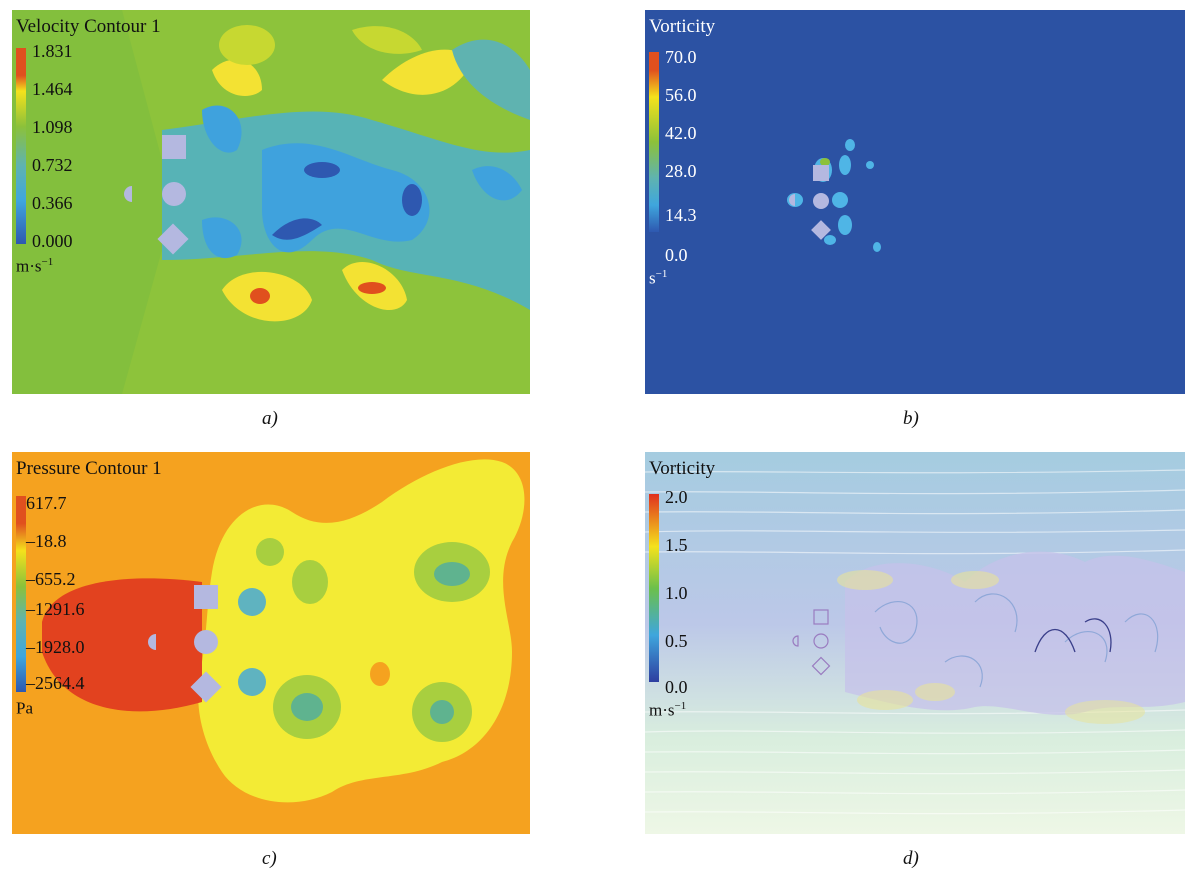 Image resolution: width=1200 pixels, height=870 pixels. What do you see at coordinates (52, 241) in the screenshot?
I see `color-bar-tick: 0.000` at bounding box center [52, 241].